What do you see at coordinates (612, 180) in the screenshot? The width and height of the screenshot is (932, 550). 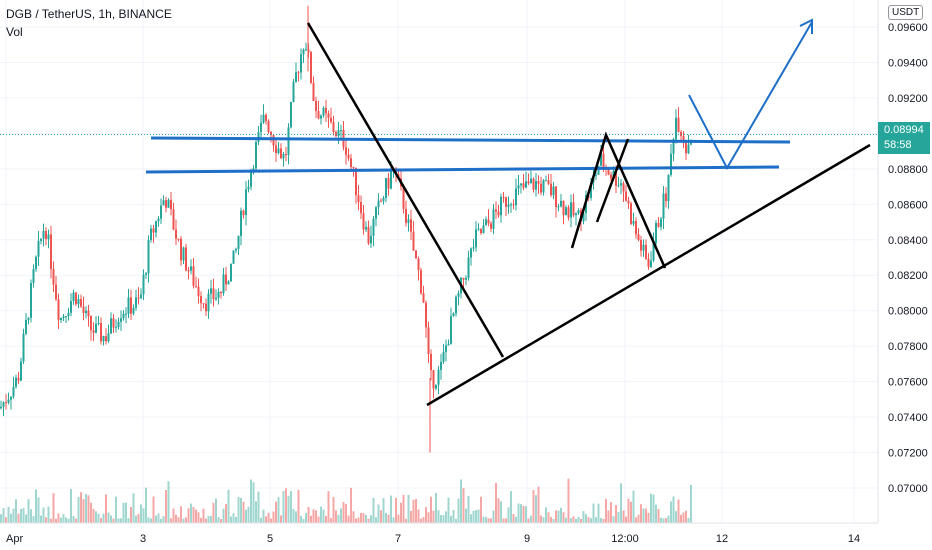 I see `zigzag-cross-line` at bounding box center [612, 180].